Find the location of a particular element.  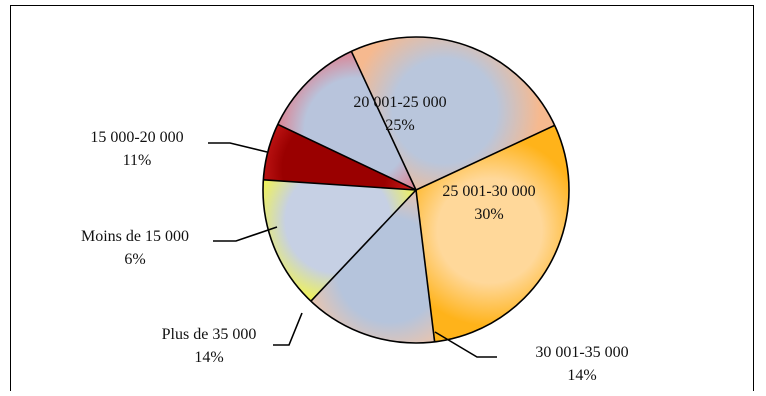

slice-percent-20-001-25-000: 25% is located at coordinates (399, 125).